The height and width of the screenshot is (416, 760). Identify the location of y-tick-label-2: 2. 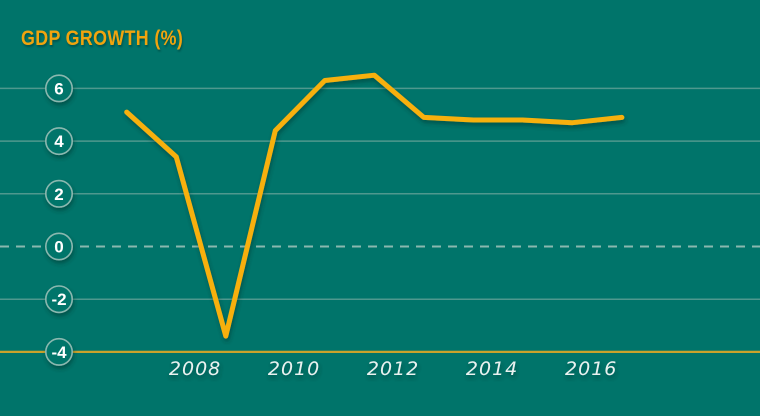
(58, 194).